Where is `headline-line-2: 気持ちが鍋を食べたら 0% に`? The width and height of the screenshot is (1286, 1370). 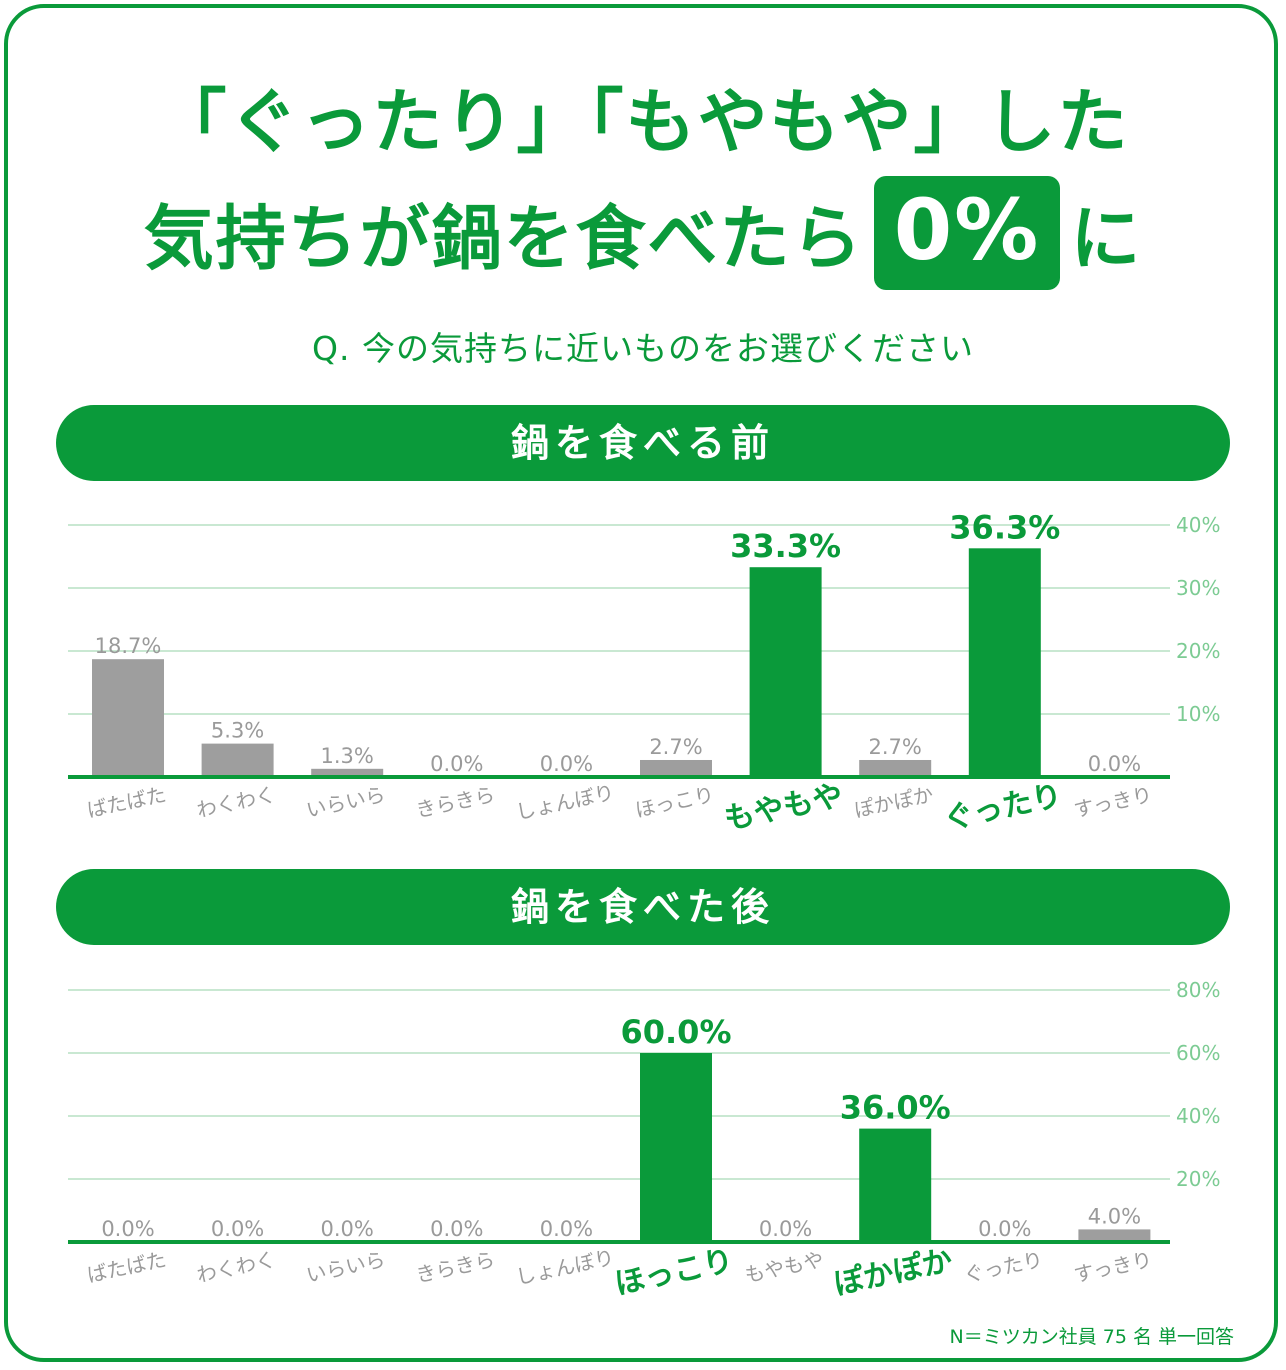
headline-line-2: 気持ちが鍋を食べたら 0% に is located at coordinates (643, 233).